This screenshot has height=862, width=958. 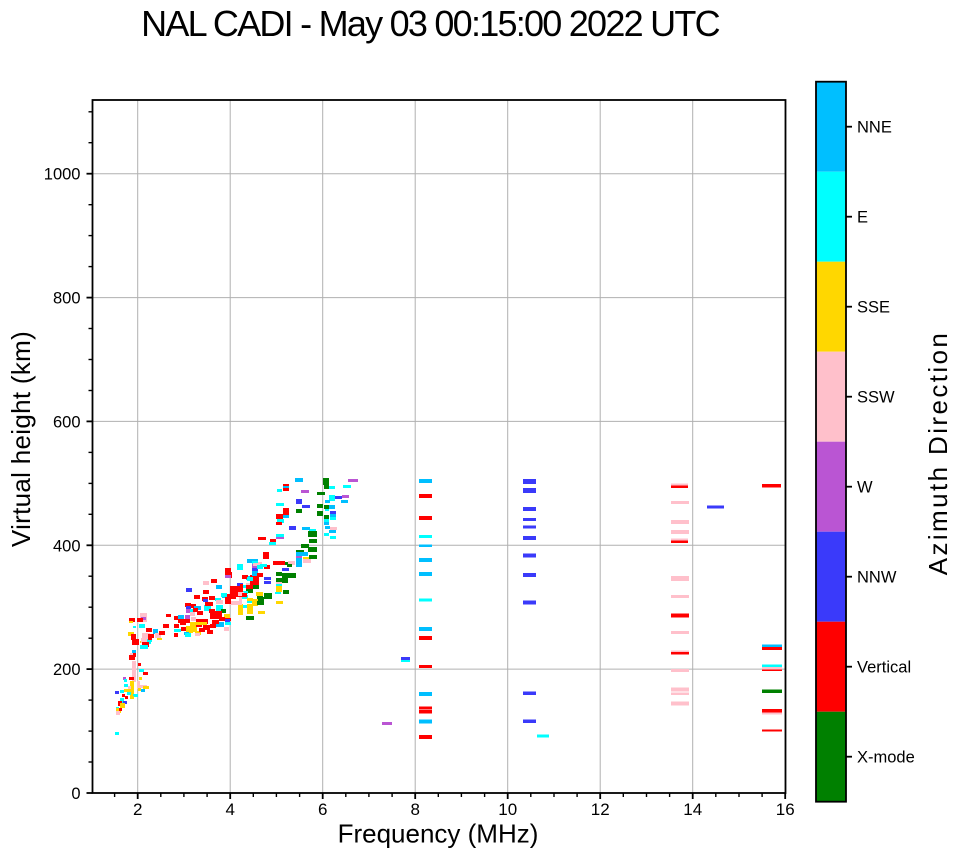 I want to click on svg-text: 4, so click(x=229, y=809).